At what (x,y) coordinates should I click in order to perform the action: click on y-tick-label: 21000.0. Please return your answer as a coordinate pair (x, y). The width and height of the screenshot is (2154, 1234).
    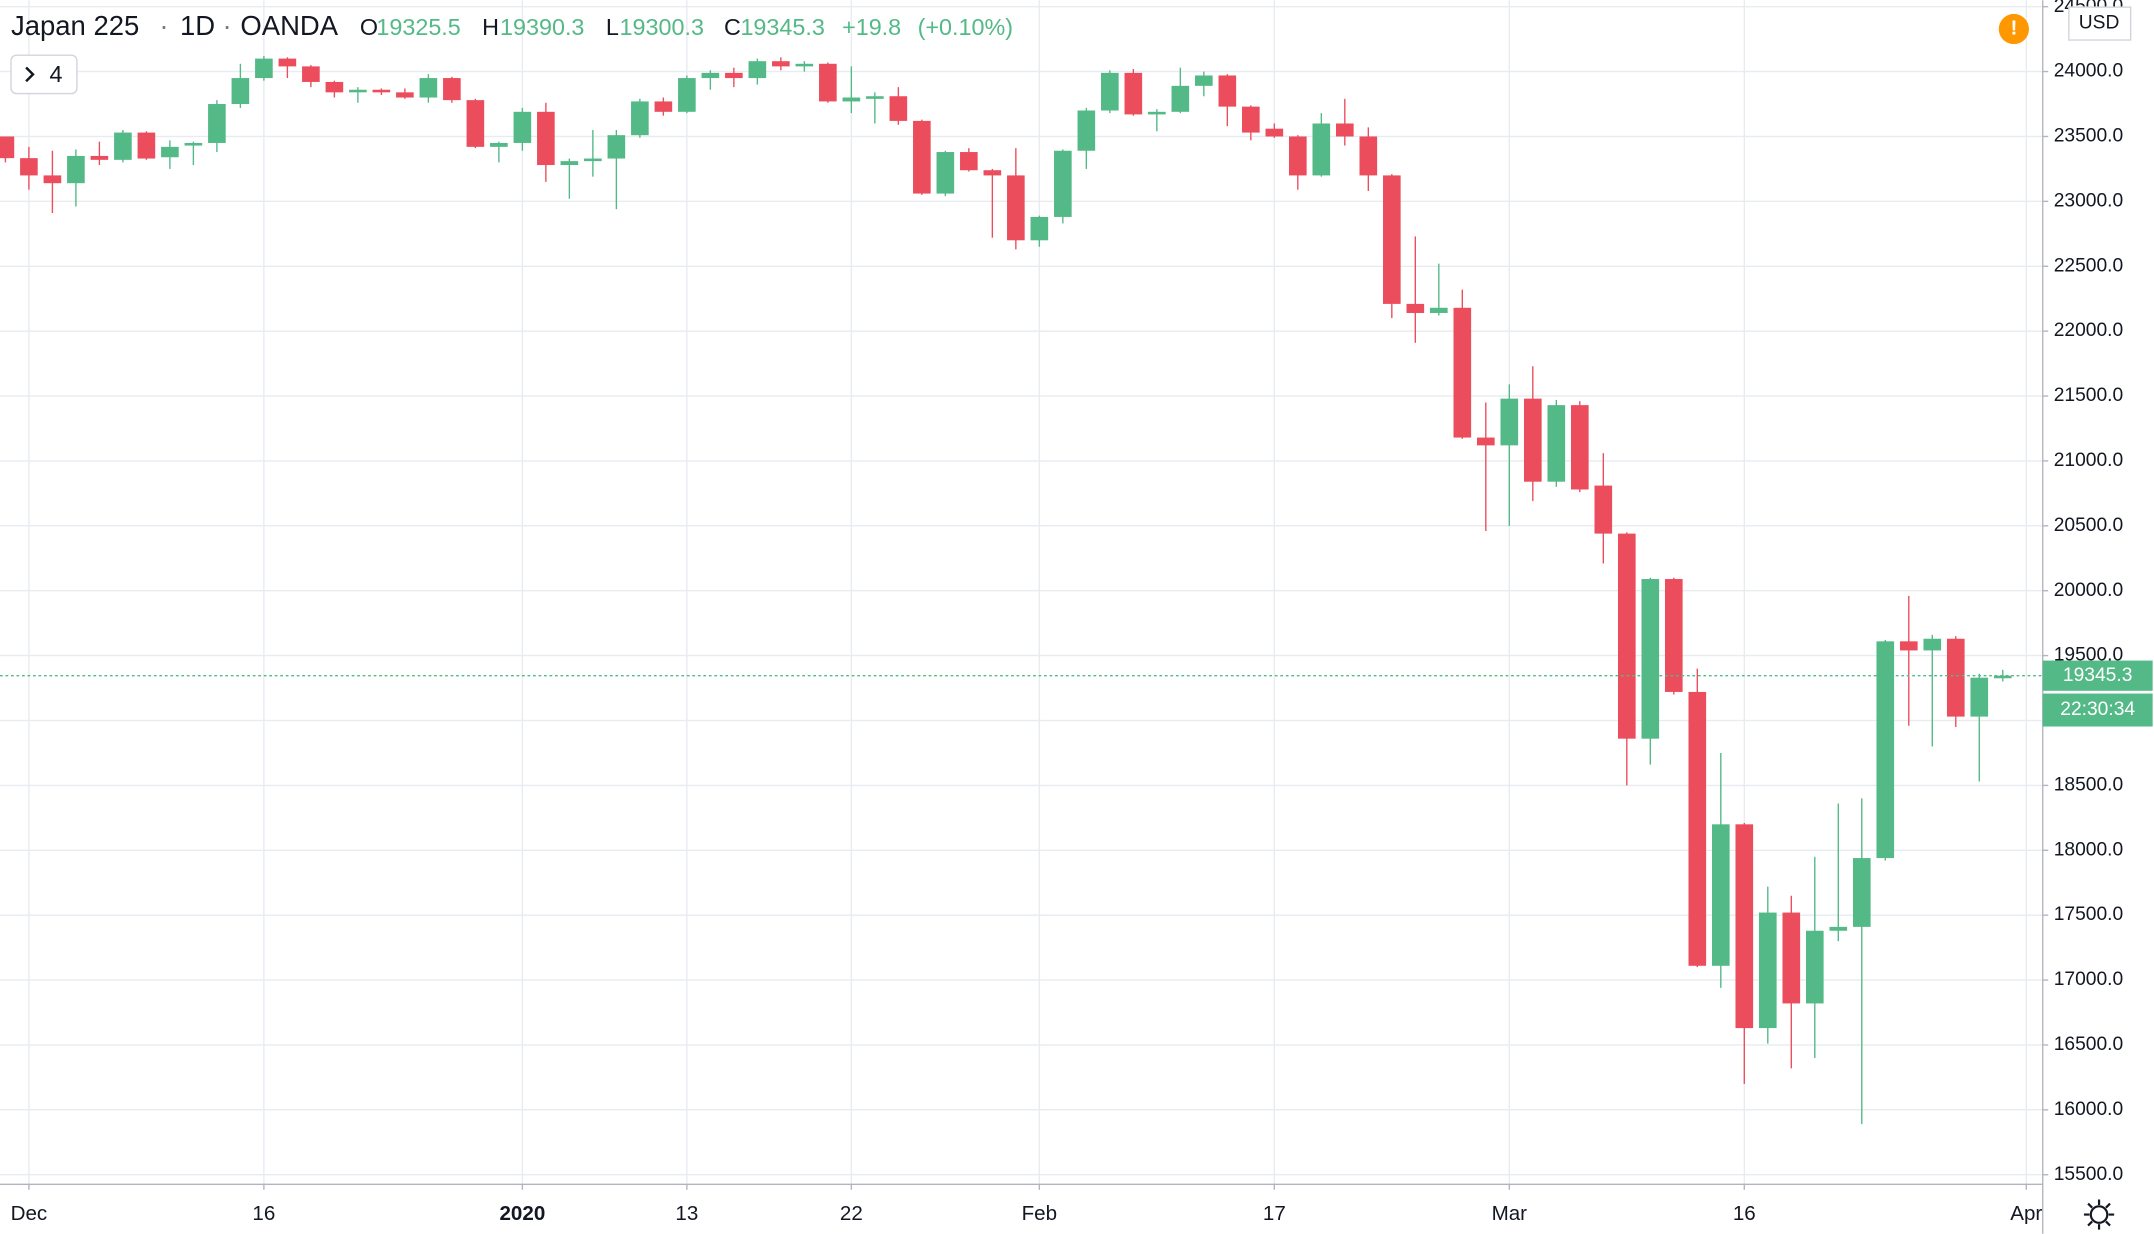
    Looking at the image, I should click on (2088, 460).